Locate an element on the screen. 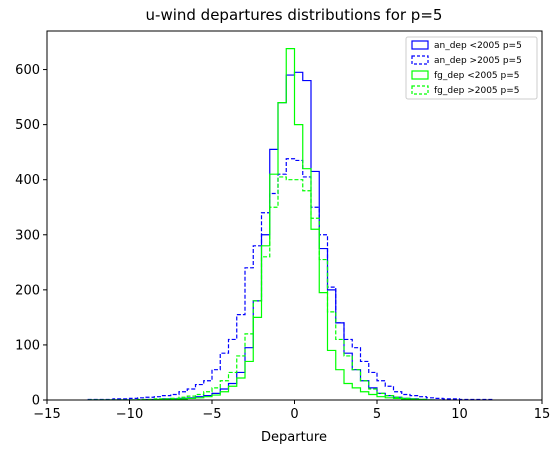 Image resolution: width=560 pixels, height=453 pixels. y-tick-label: 200 is located at coordinates (27, 290).